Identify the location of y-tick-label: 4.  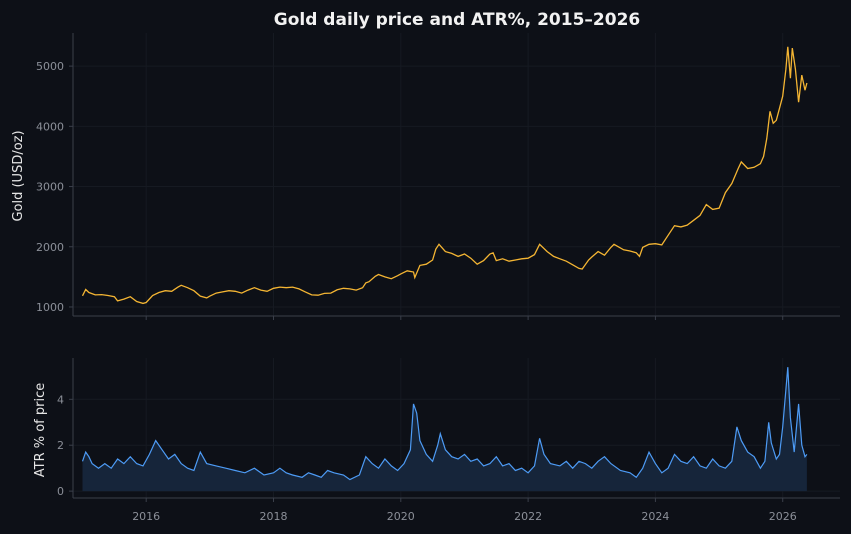
(60, 399).